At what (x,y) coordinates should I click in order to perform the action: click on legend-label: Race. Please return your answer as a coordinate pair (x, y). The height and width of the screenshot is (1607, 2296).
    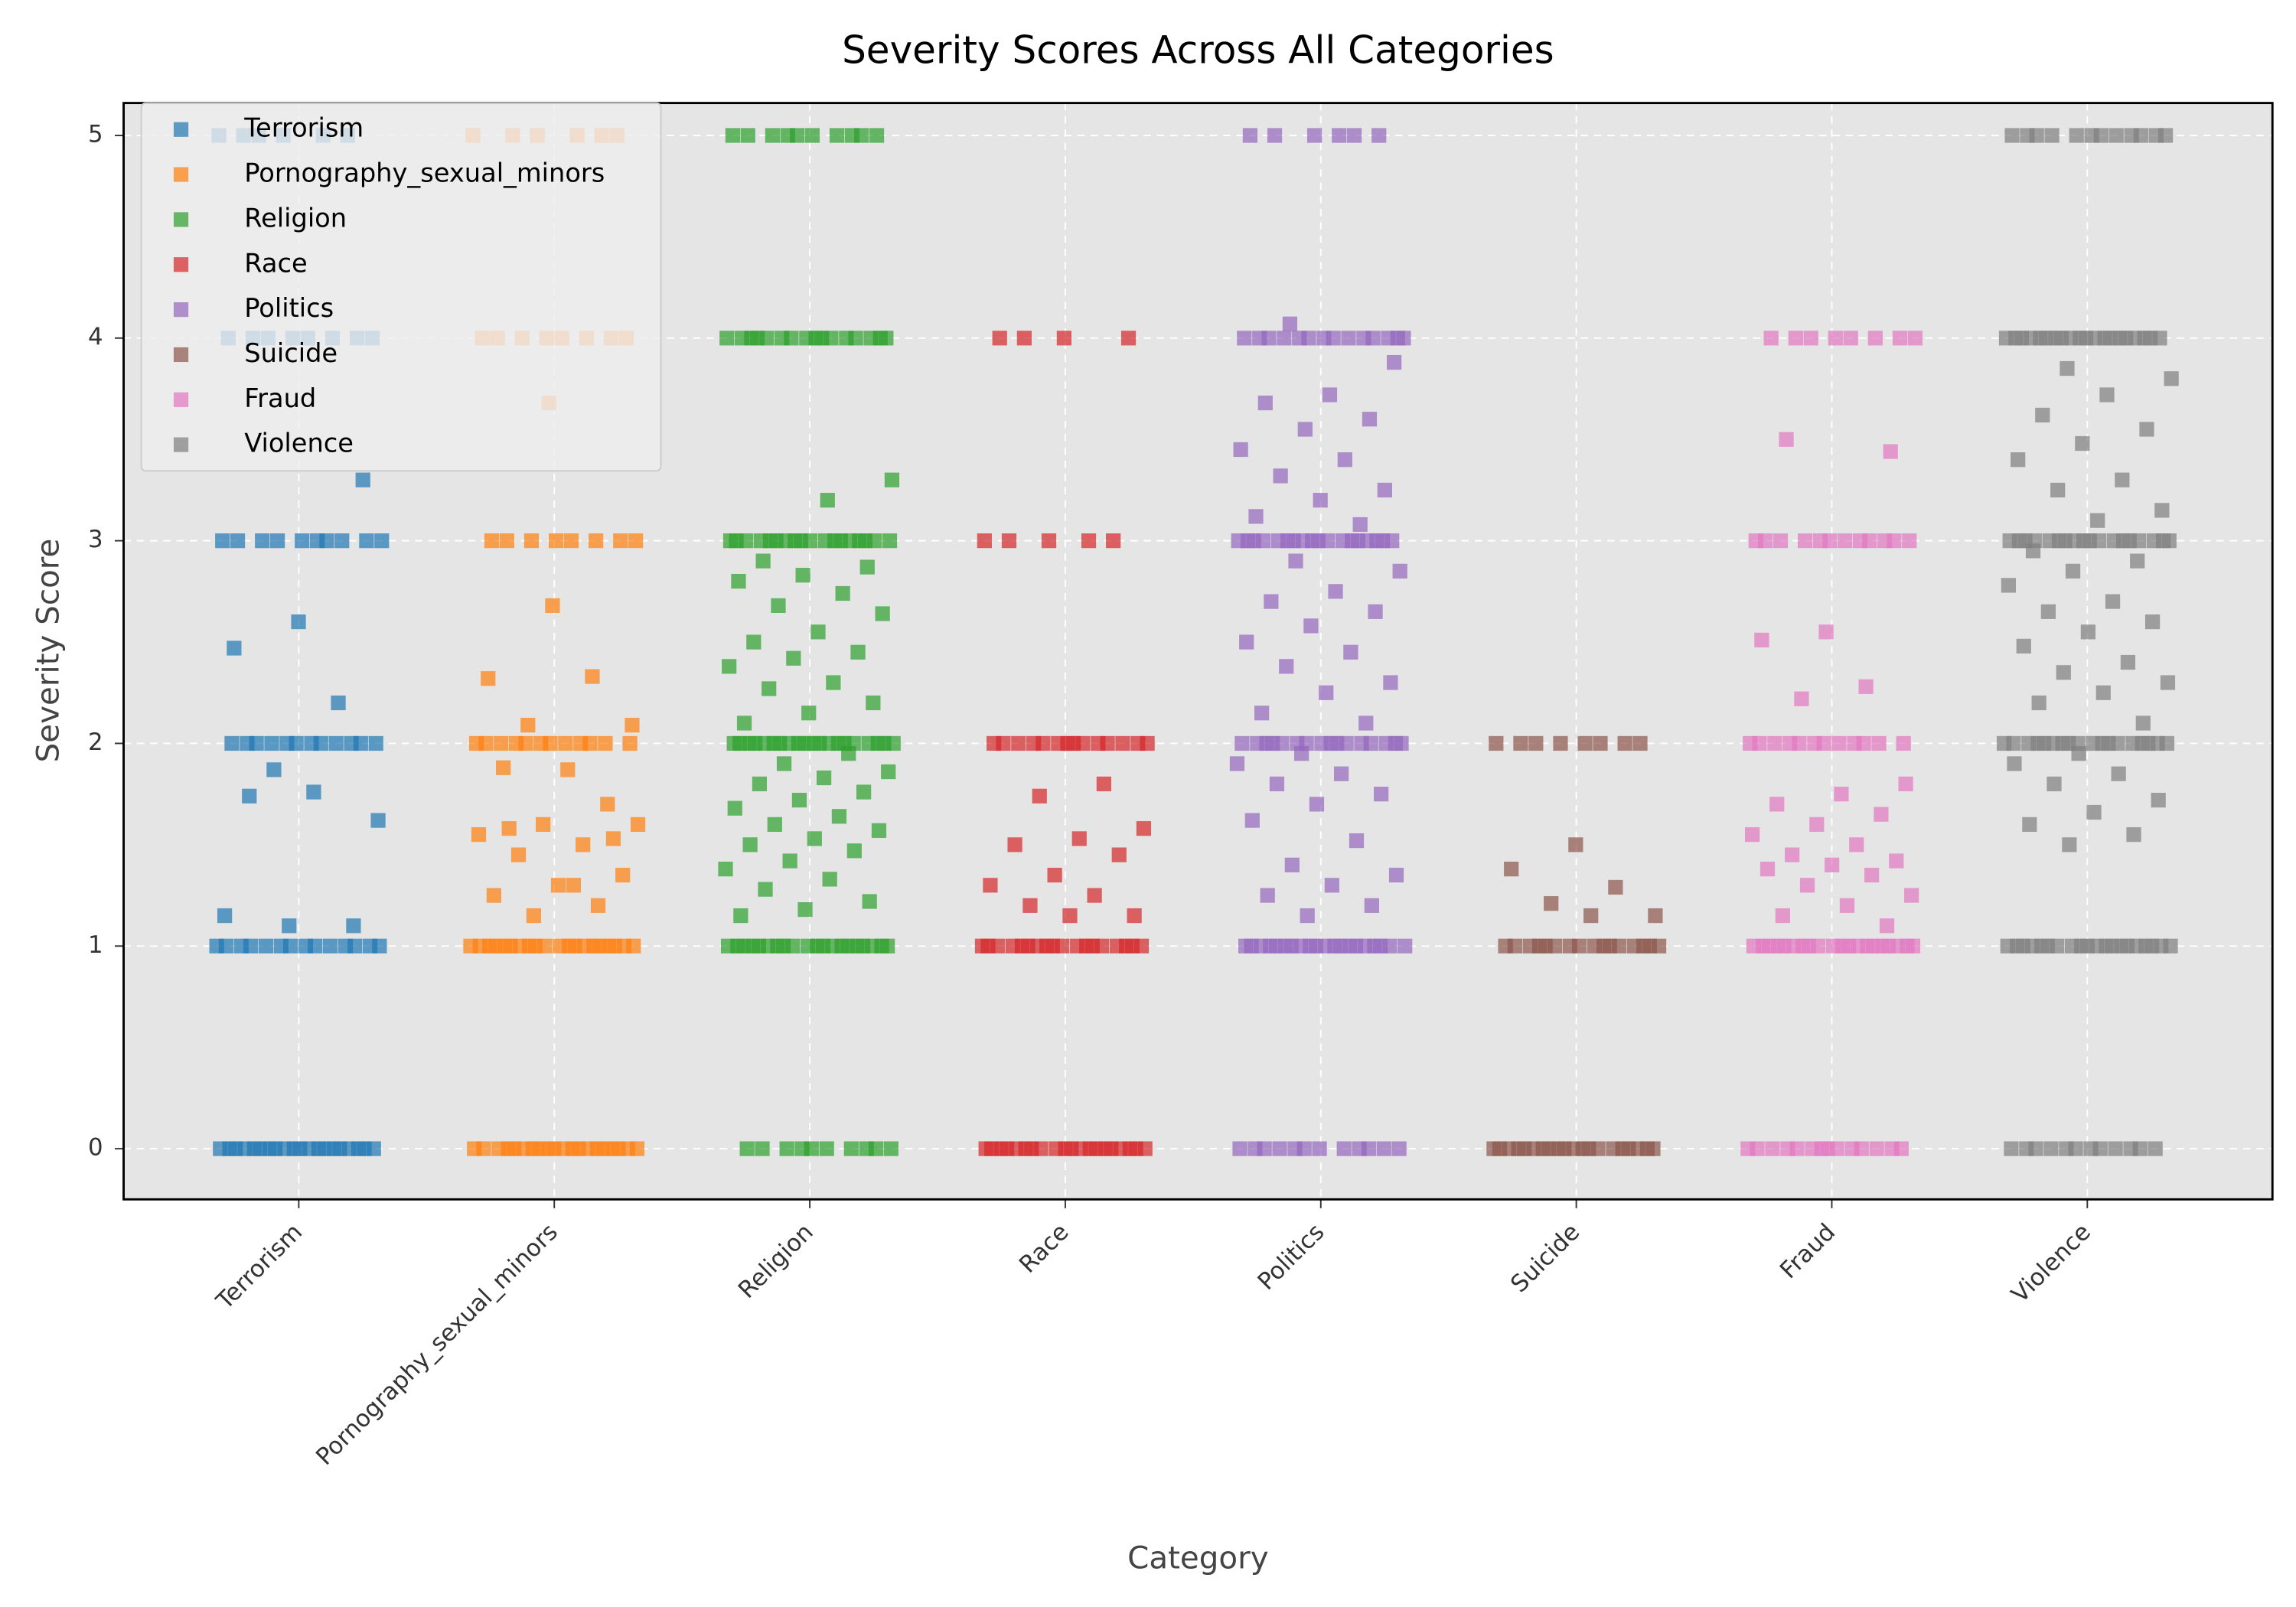
    Looking at the image, I should click on (275, 263).